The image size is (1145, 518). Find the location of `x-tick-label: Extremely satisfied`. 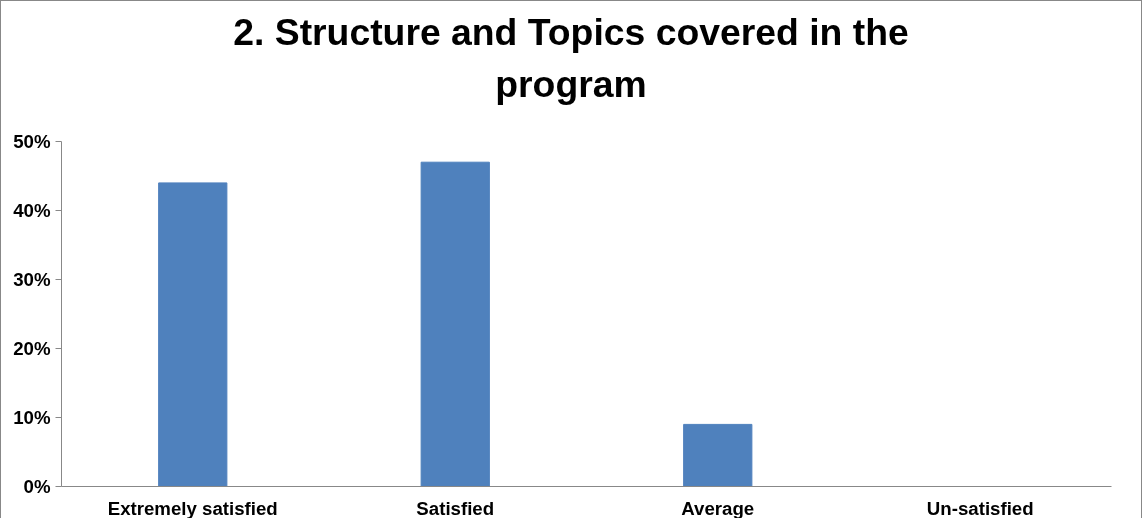

x-tick-label: Extremely satisfied is located at coordinates (192, 507).